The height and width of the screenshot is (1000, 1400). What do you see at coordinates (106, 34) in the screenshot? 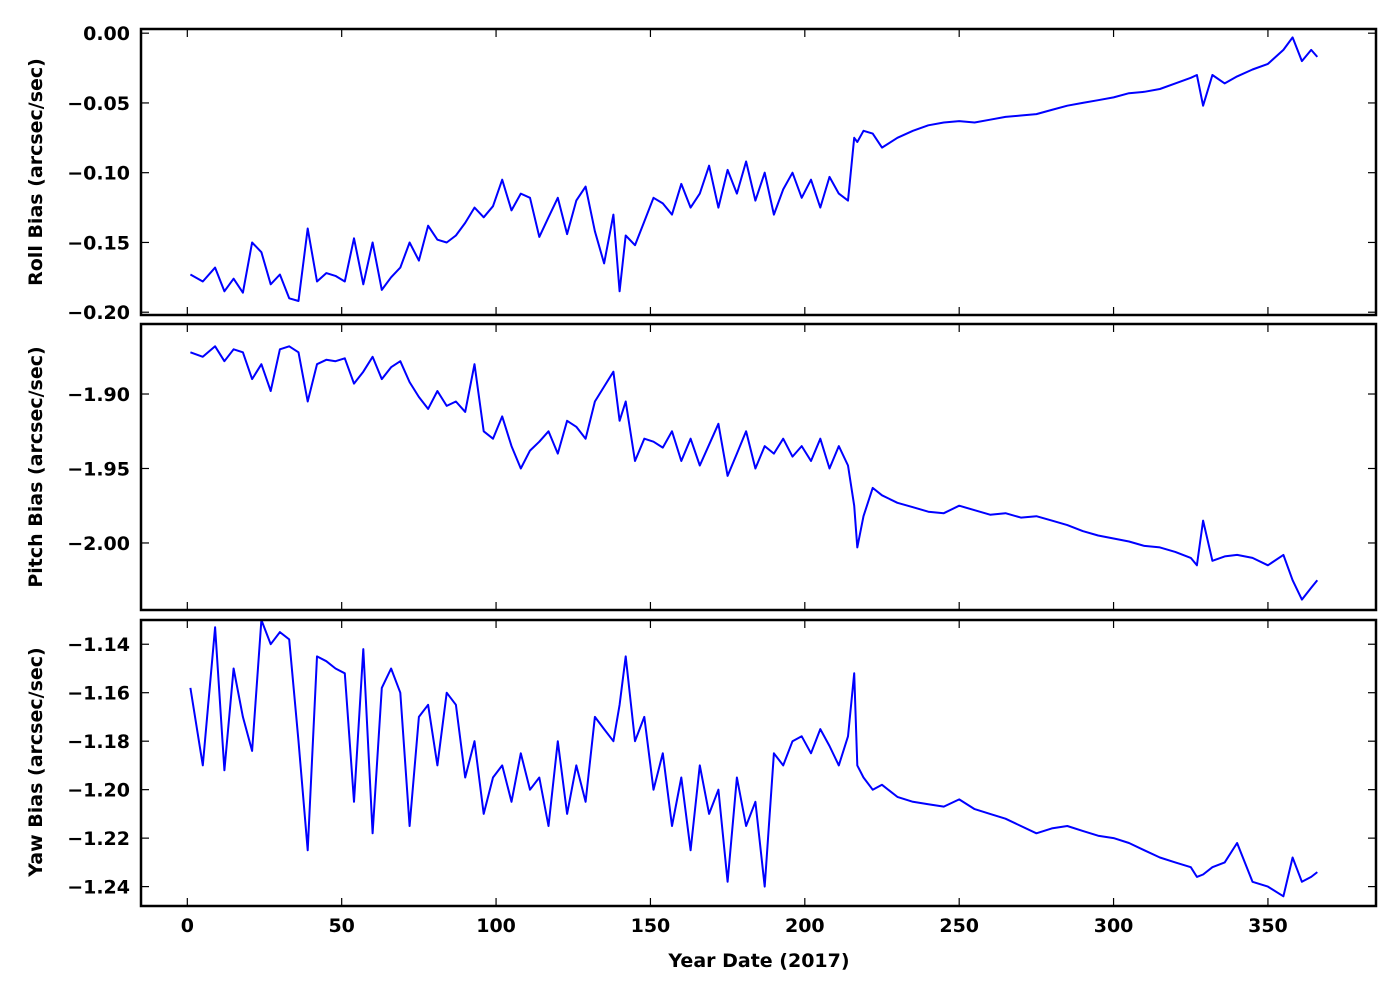
I see `roll-y-tick-label-0: 0.00` at bounding box center [106, 34].